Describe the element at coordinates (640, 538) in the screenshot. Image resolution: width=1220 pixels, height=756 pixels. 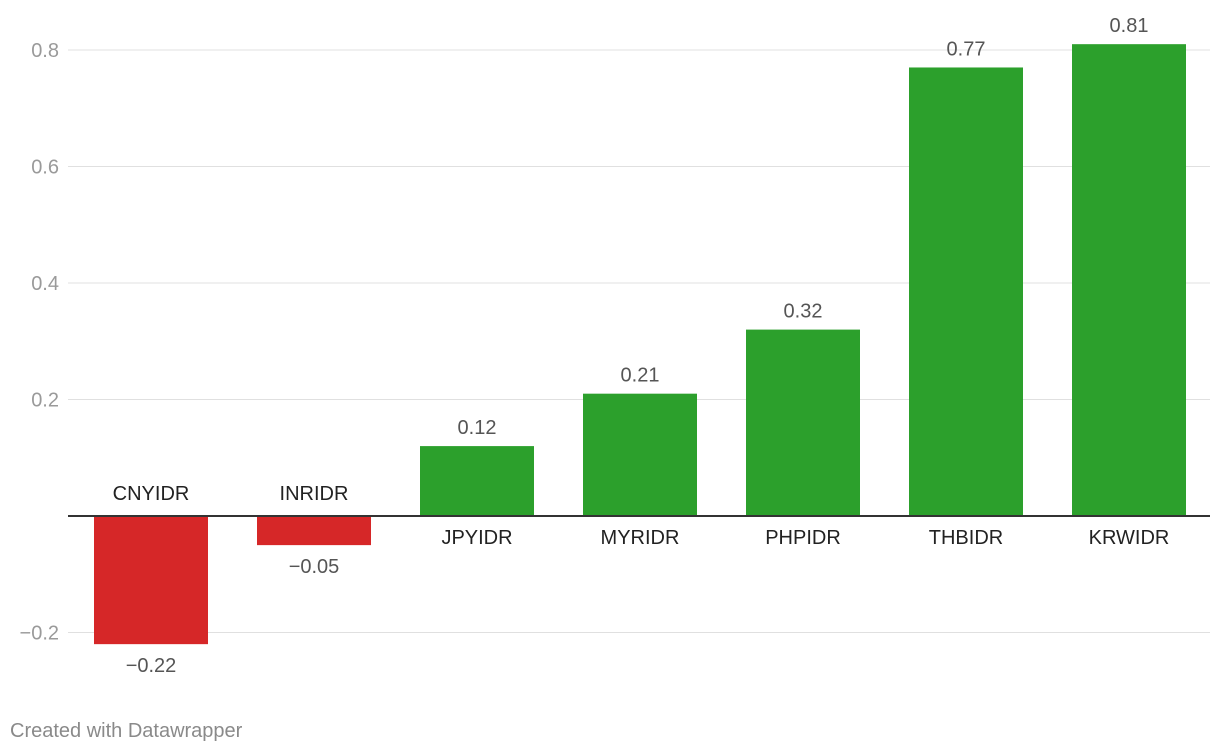
I see `category-label: MYRIDR` at that location.